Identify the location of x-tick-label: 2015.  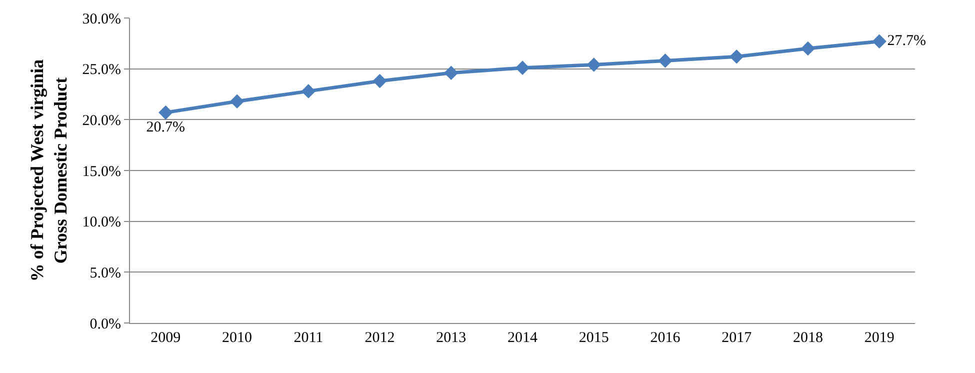
(593, 338).